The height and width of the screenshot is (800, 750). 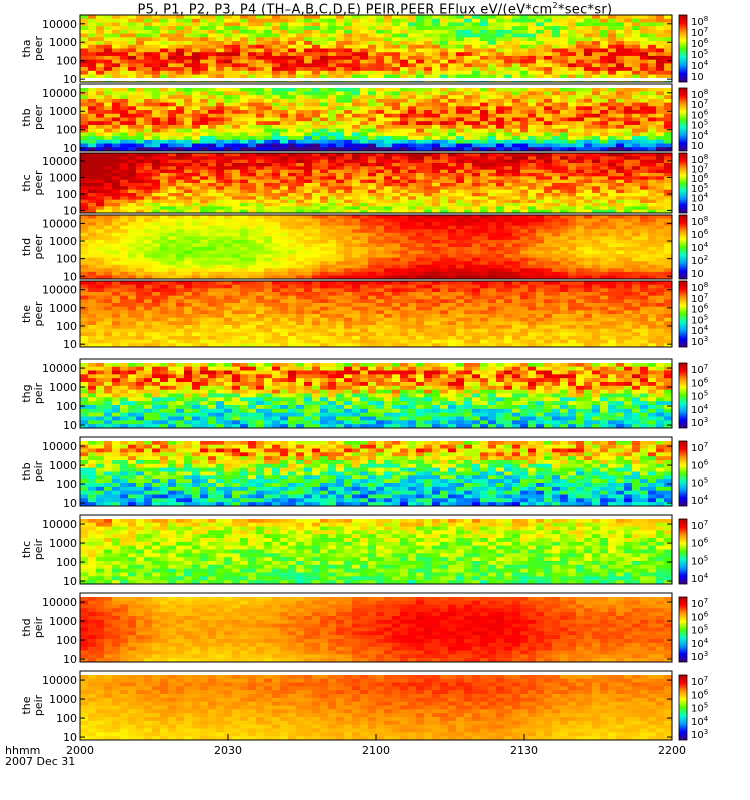 What do you see at coordinates (32, 627) in the screenshot?
I see `y-axis-label: thdpeir` at bounding box center [32, 627].